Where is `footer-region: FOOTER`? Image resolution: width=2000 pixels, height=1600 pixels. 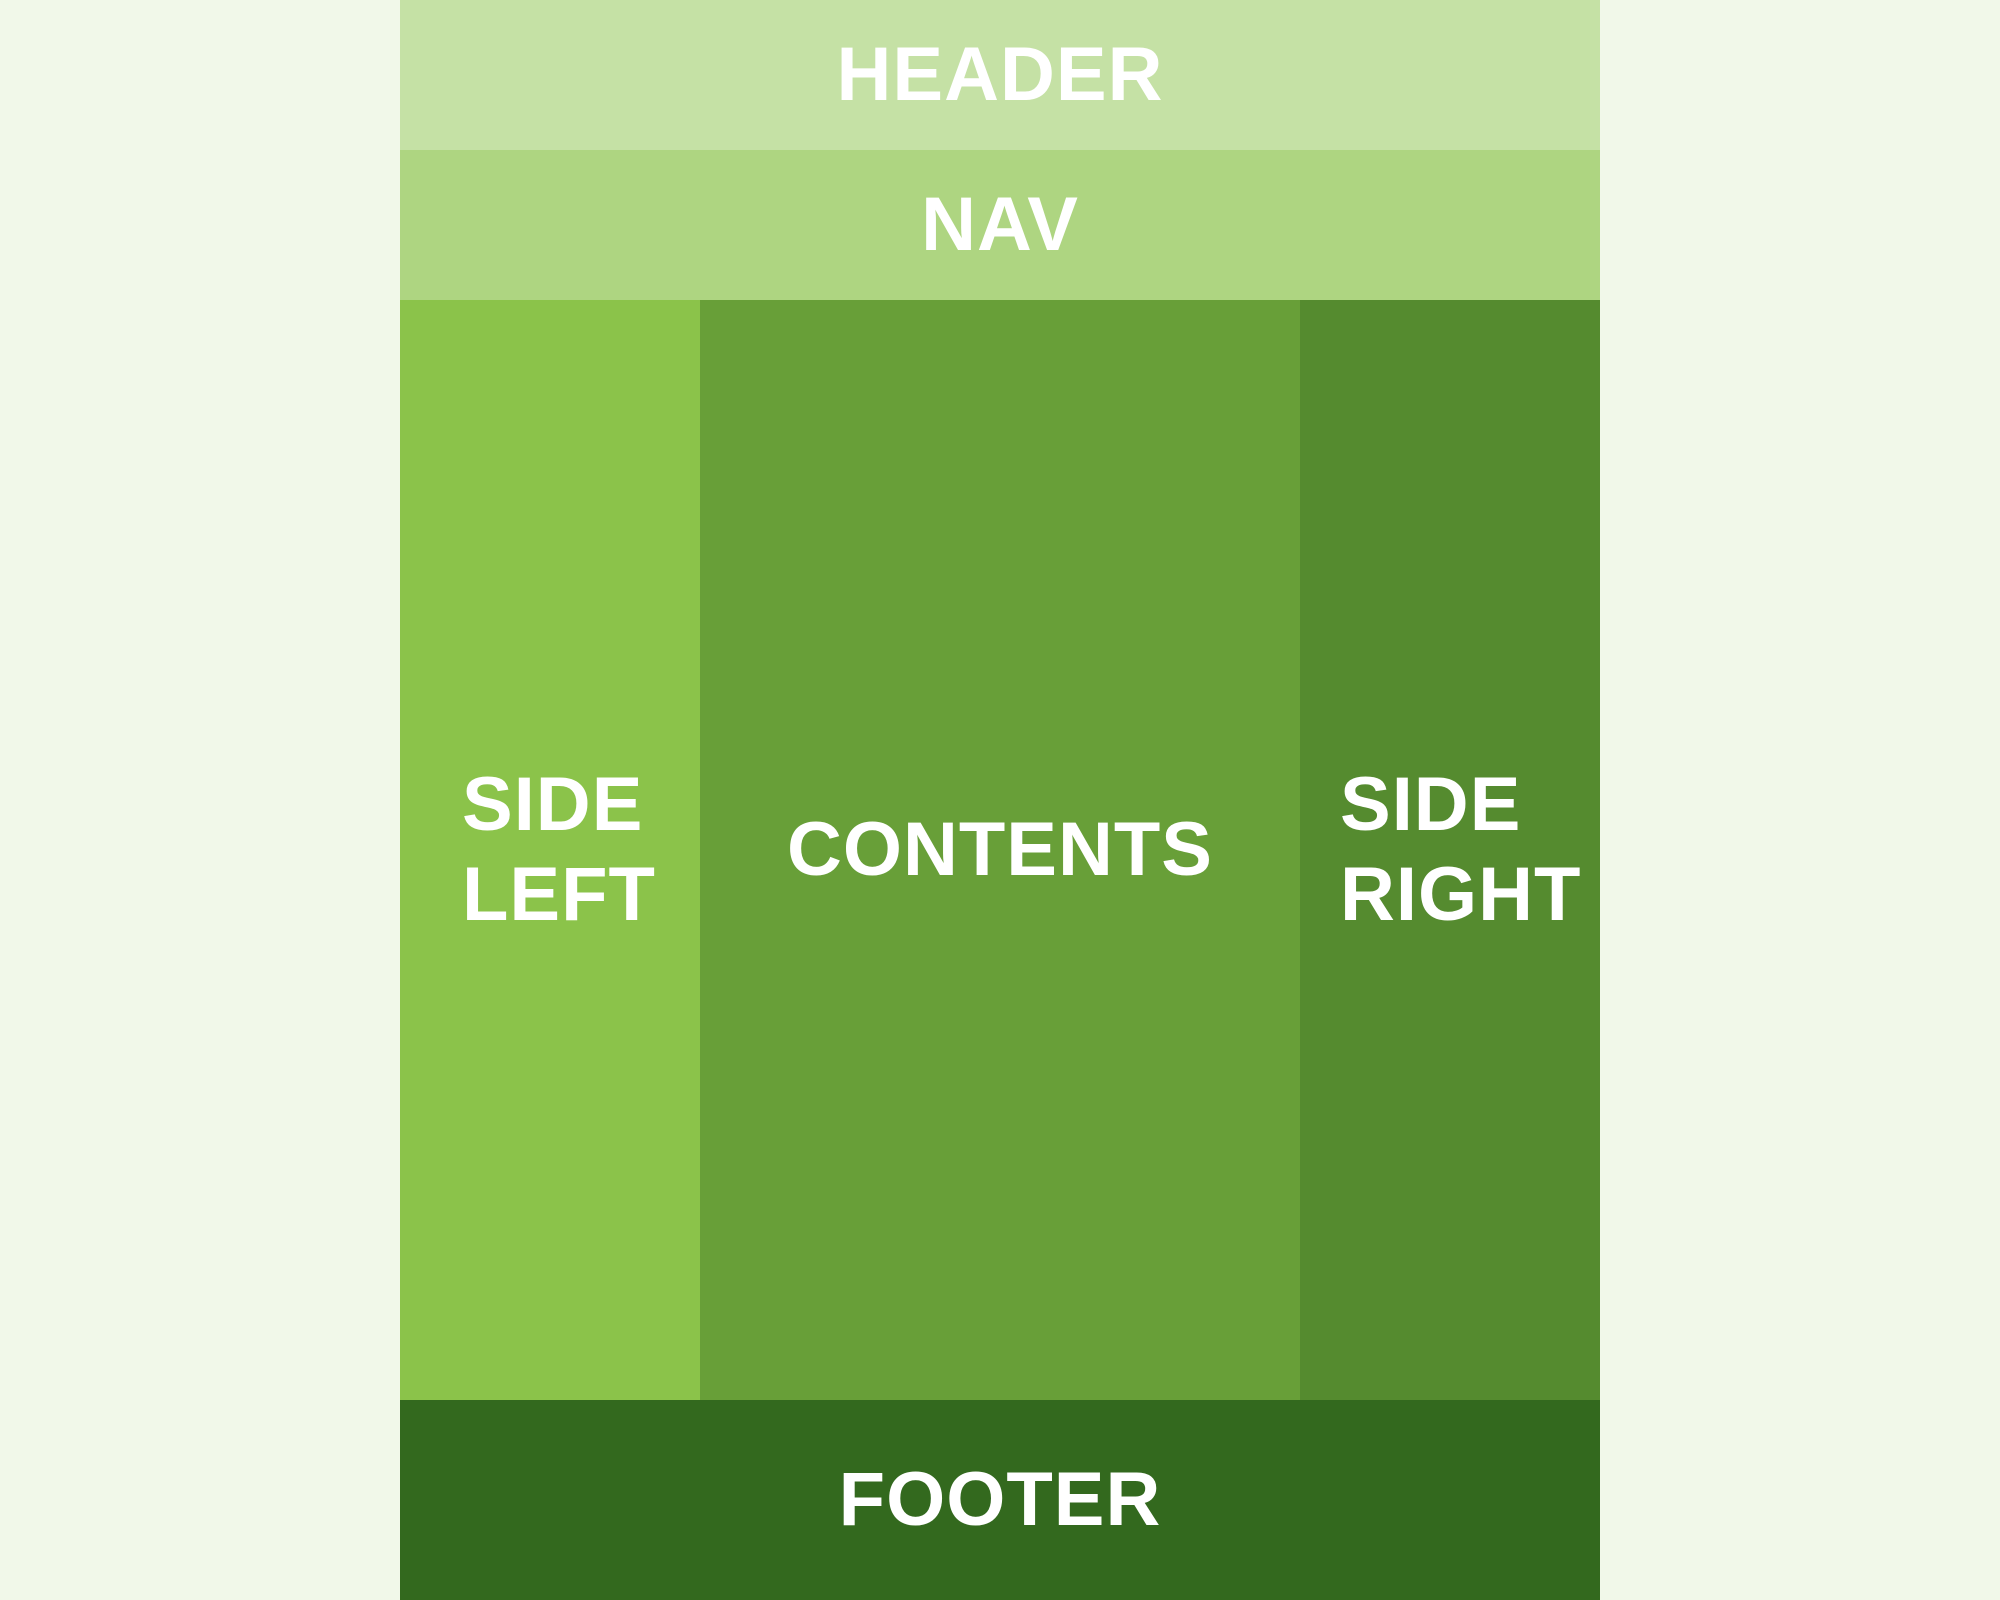
footer-region: FOOTER is located at coordinates (1000, 1500).